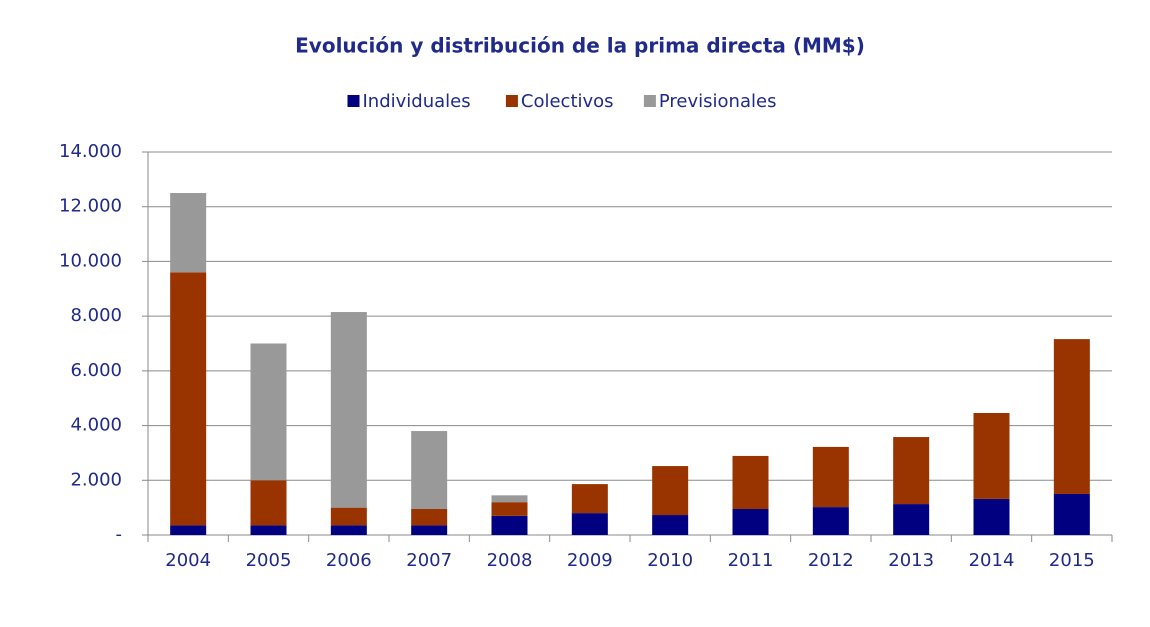  What do you see at coordinates (96, 479) in the screenshot?
I see `y-tick-label: 2.000` at bounding box center [96, 479].